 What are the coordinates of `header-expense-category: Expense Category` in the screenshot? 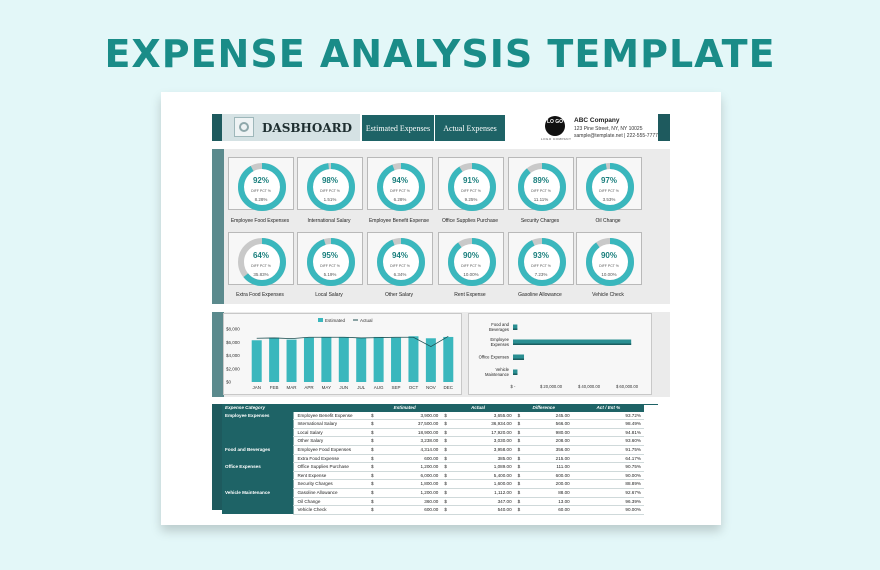 It's located at (295, 408).